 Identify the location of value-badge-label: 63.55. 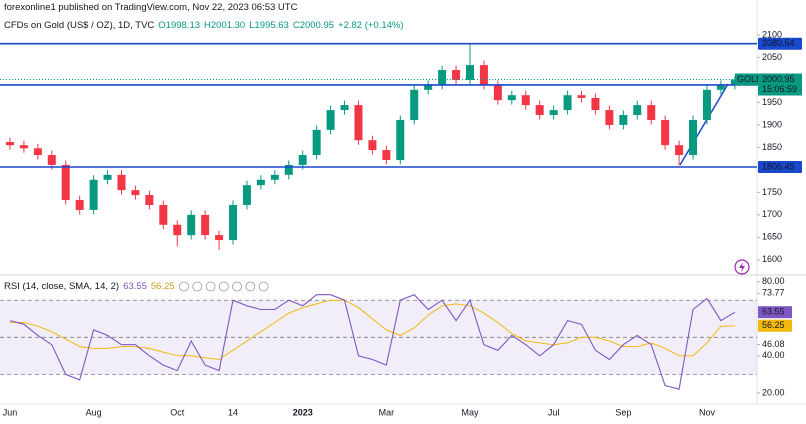
(773, 312).